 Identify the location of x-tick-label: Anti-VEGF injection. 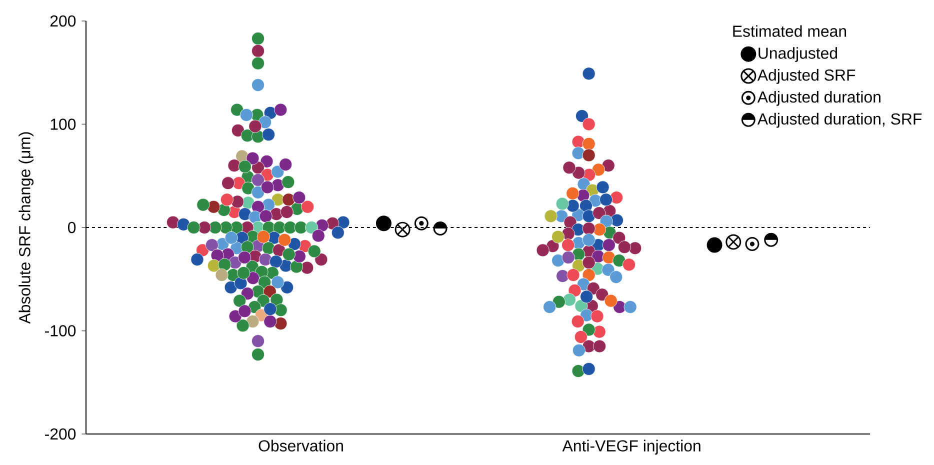
(631, 447).